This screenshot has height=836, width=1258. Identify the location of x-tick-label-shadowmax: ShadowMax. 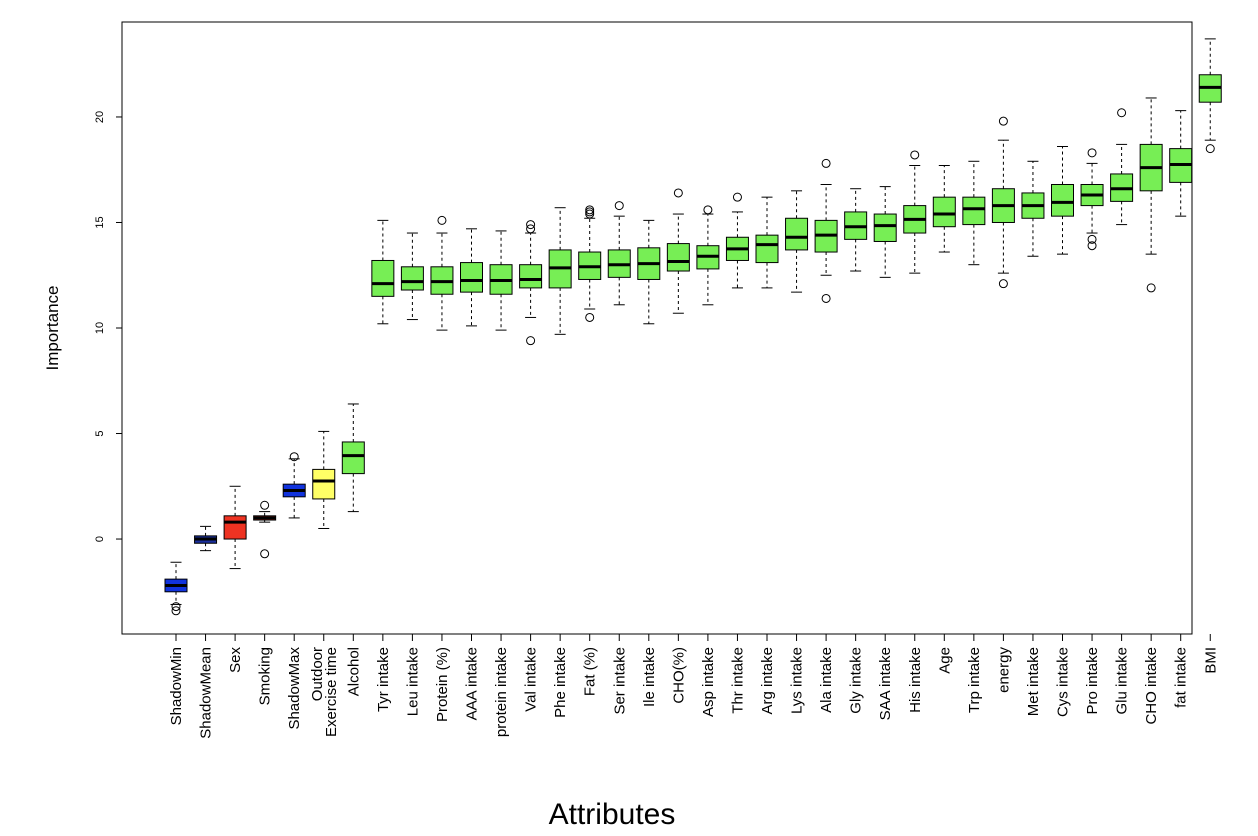
(294, 688).